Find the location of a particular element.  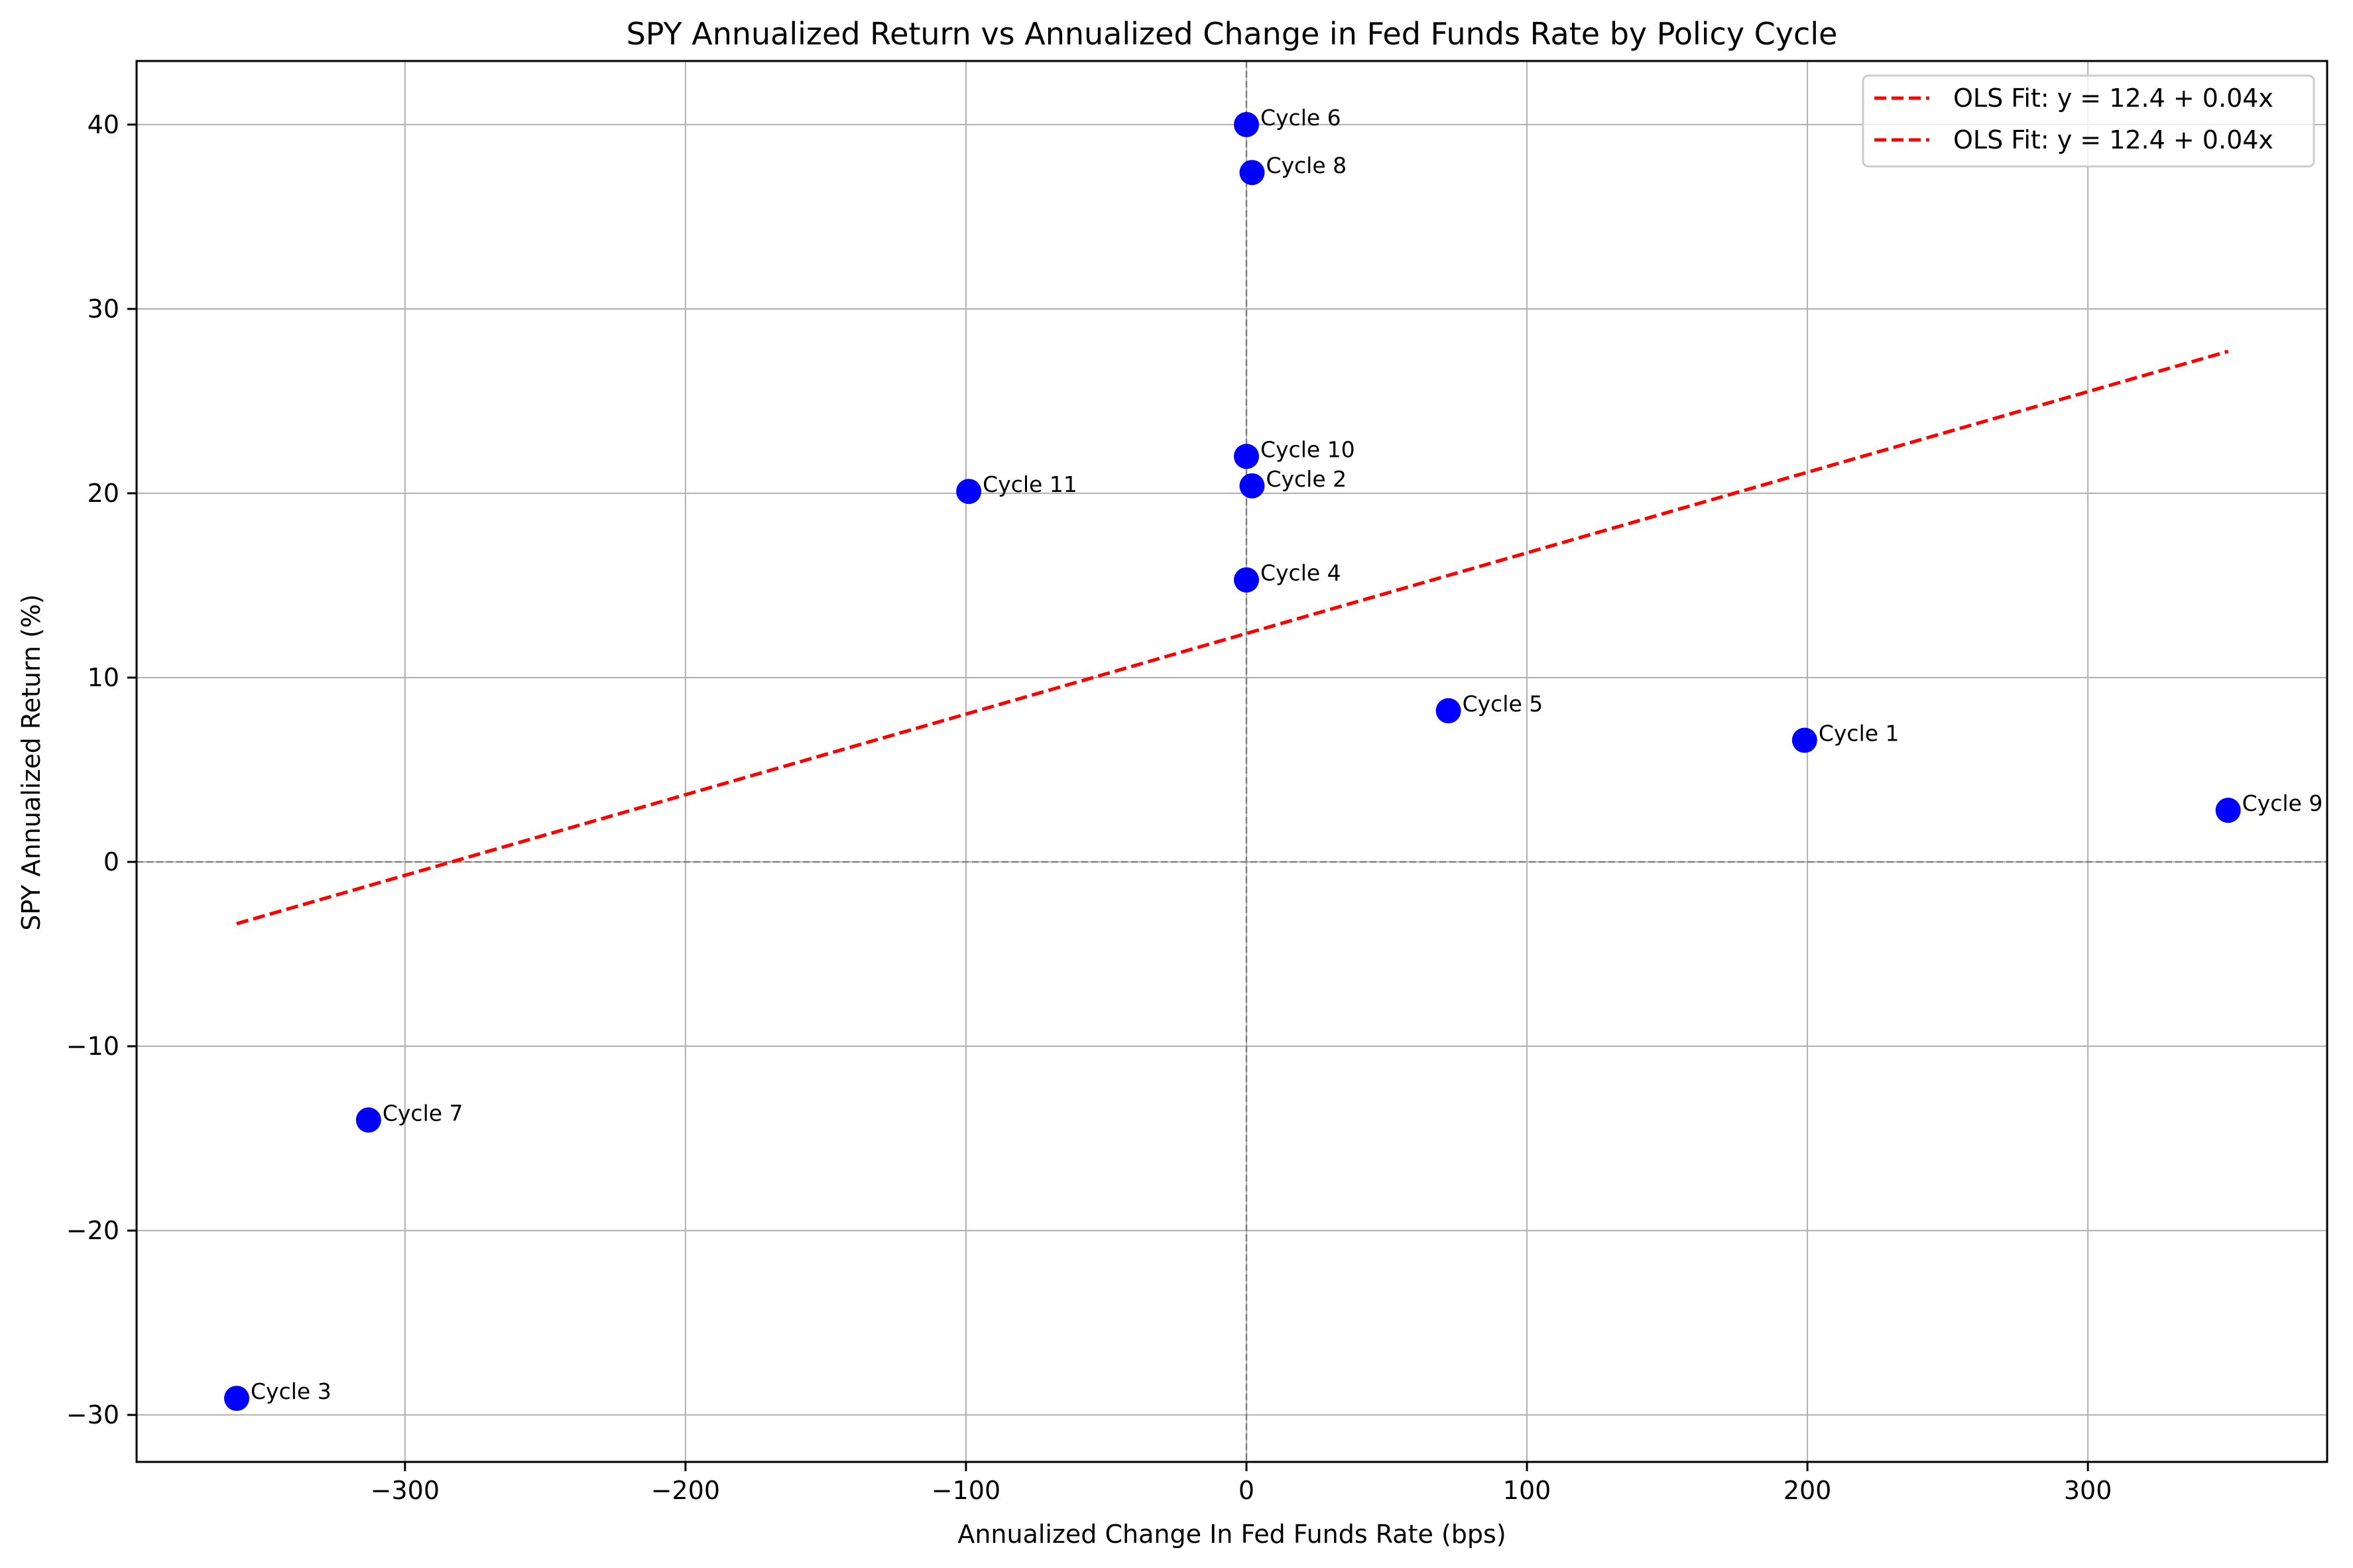

legend-box is located at coordinates (2088, 121).